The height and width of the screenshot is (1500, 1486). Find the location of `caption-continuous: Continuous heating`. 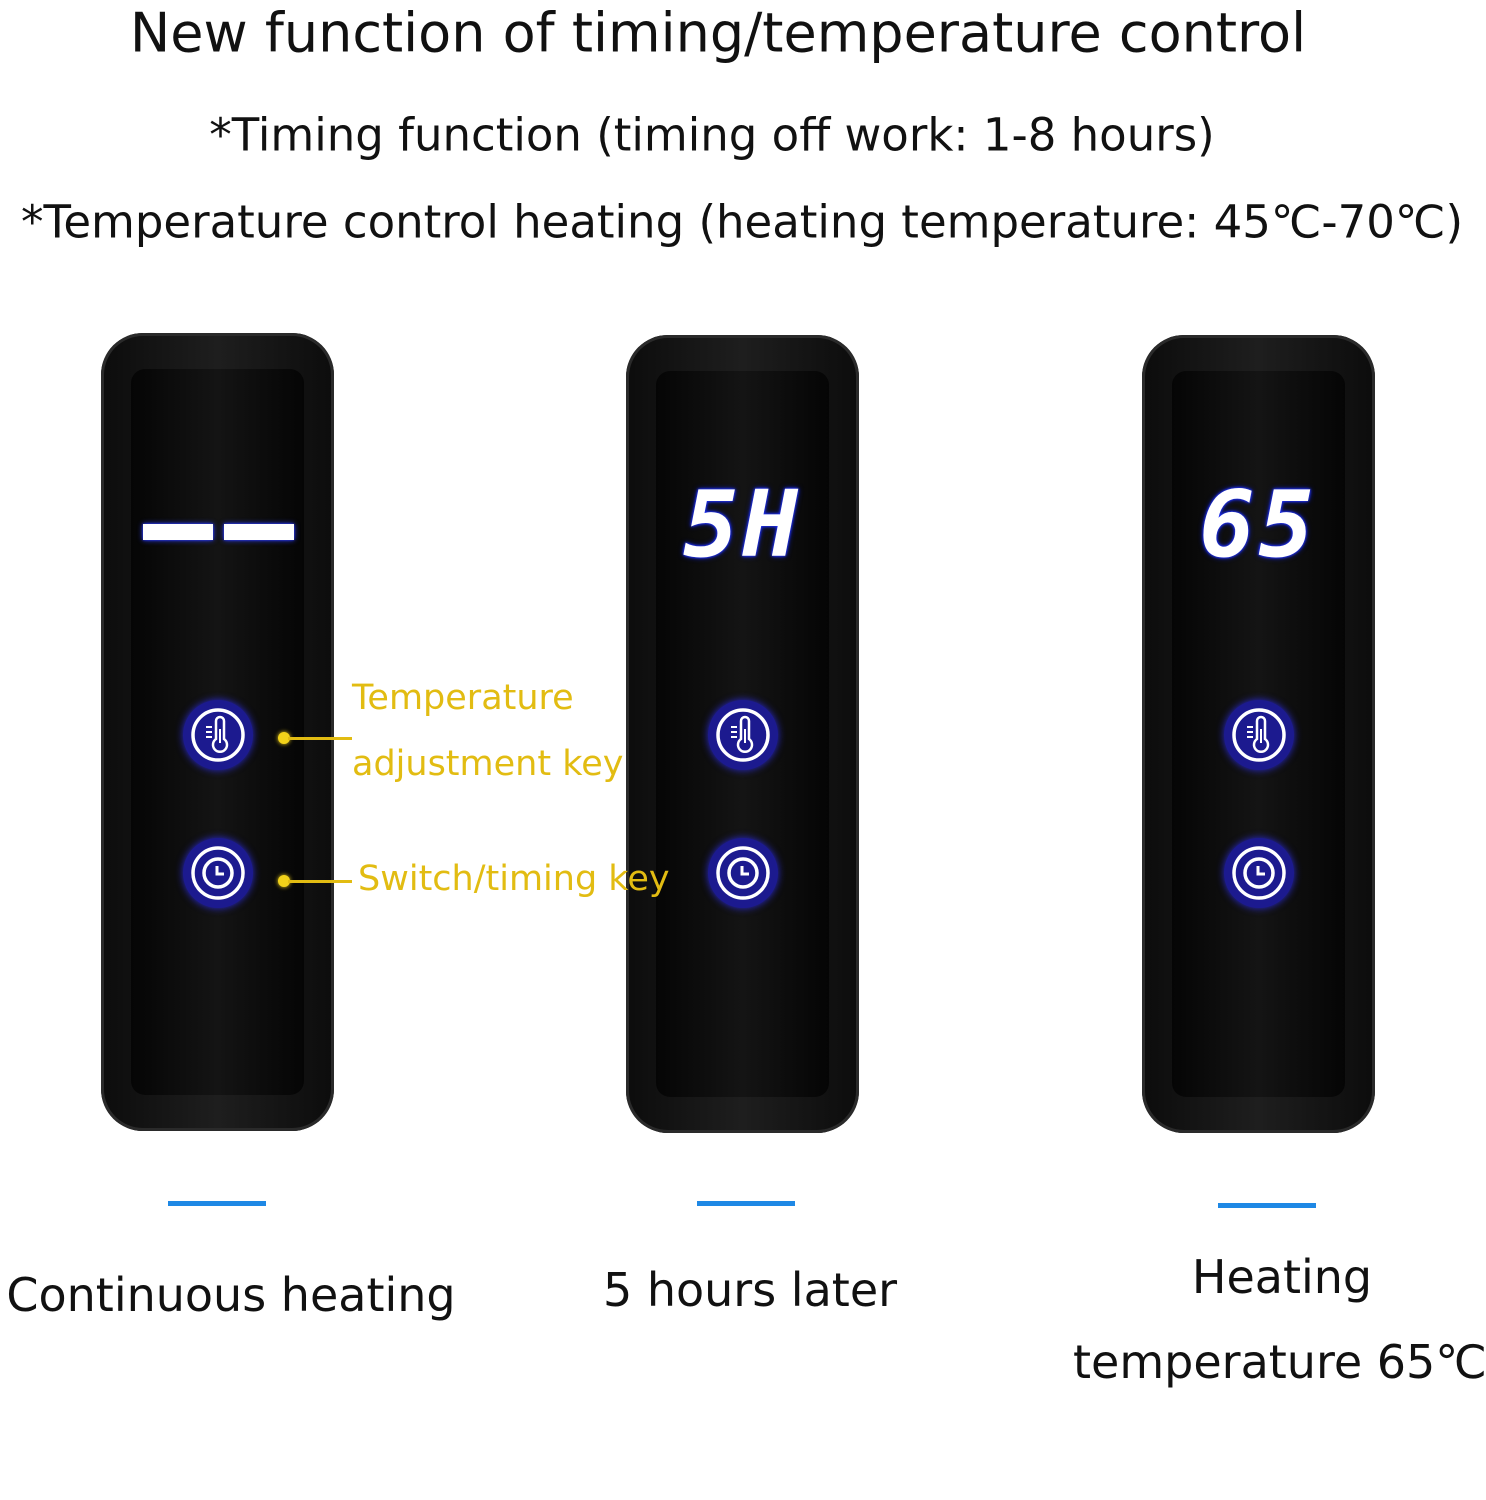

caption-continuous: Continuous heating is located at coordinates (231, 1295).